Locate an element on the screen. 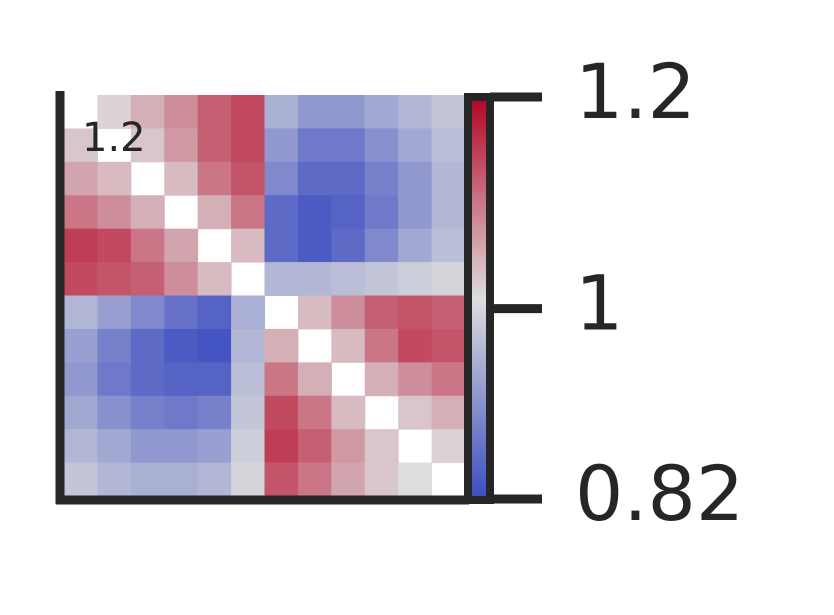  colorbar-tick-label: 1.2 is located at coordinates (635, 91).